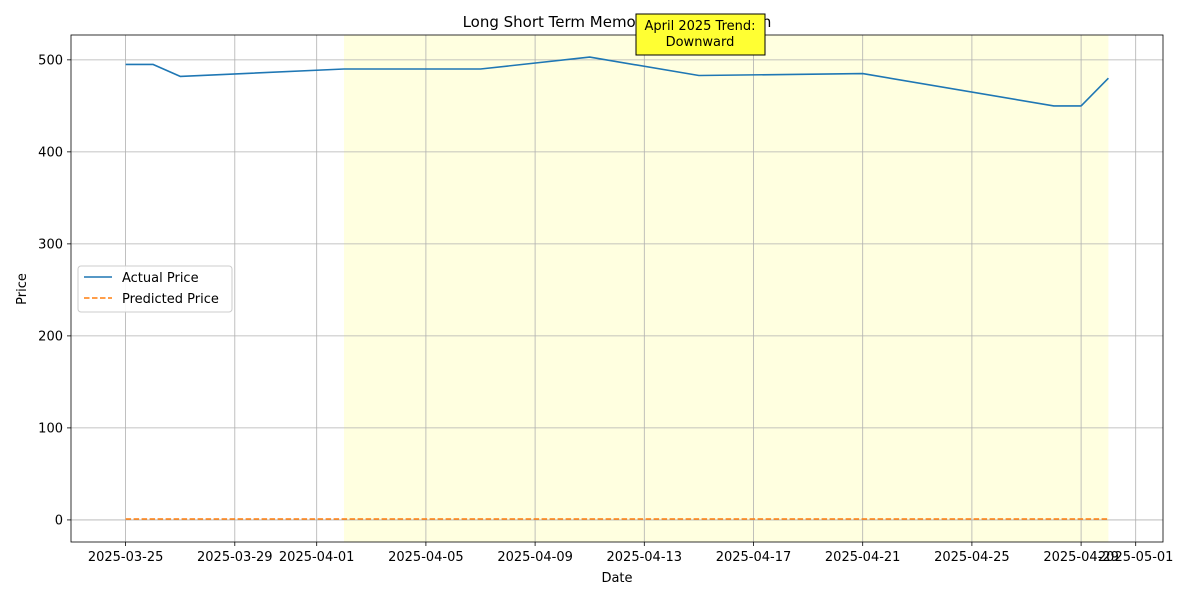 The width and height of the screenshot is (1200, 600). Describe the element at coordinates (700, 42) in the screenshot. I see `annotation-line-2: Downward` at that location.